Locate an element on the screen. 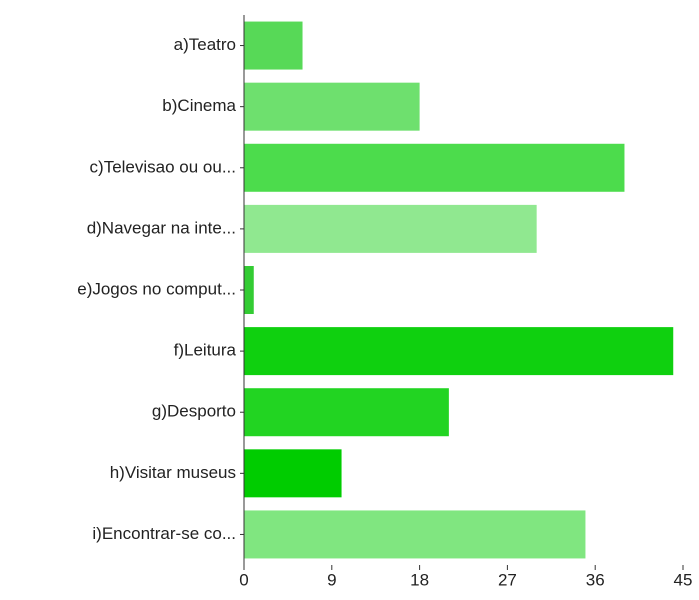  y-tick-label: g)Desporto is located at coordinates (194, 411).